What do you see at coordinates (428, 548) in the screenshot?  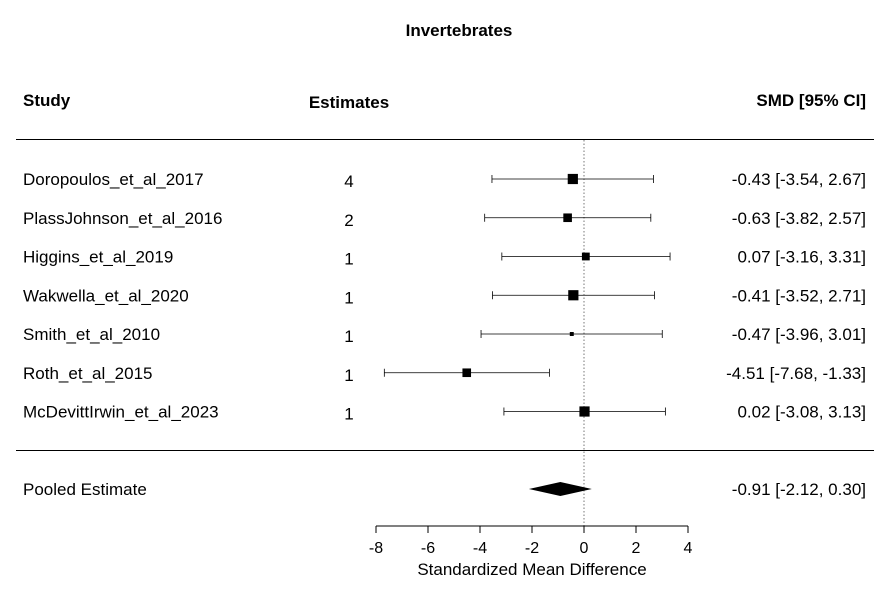 I see `x-tick-label: -6` at bounding box center [428, 548].